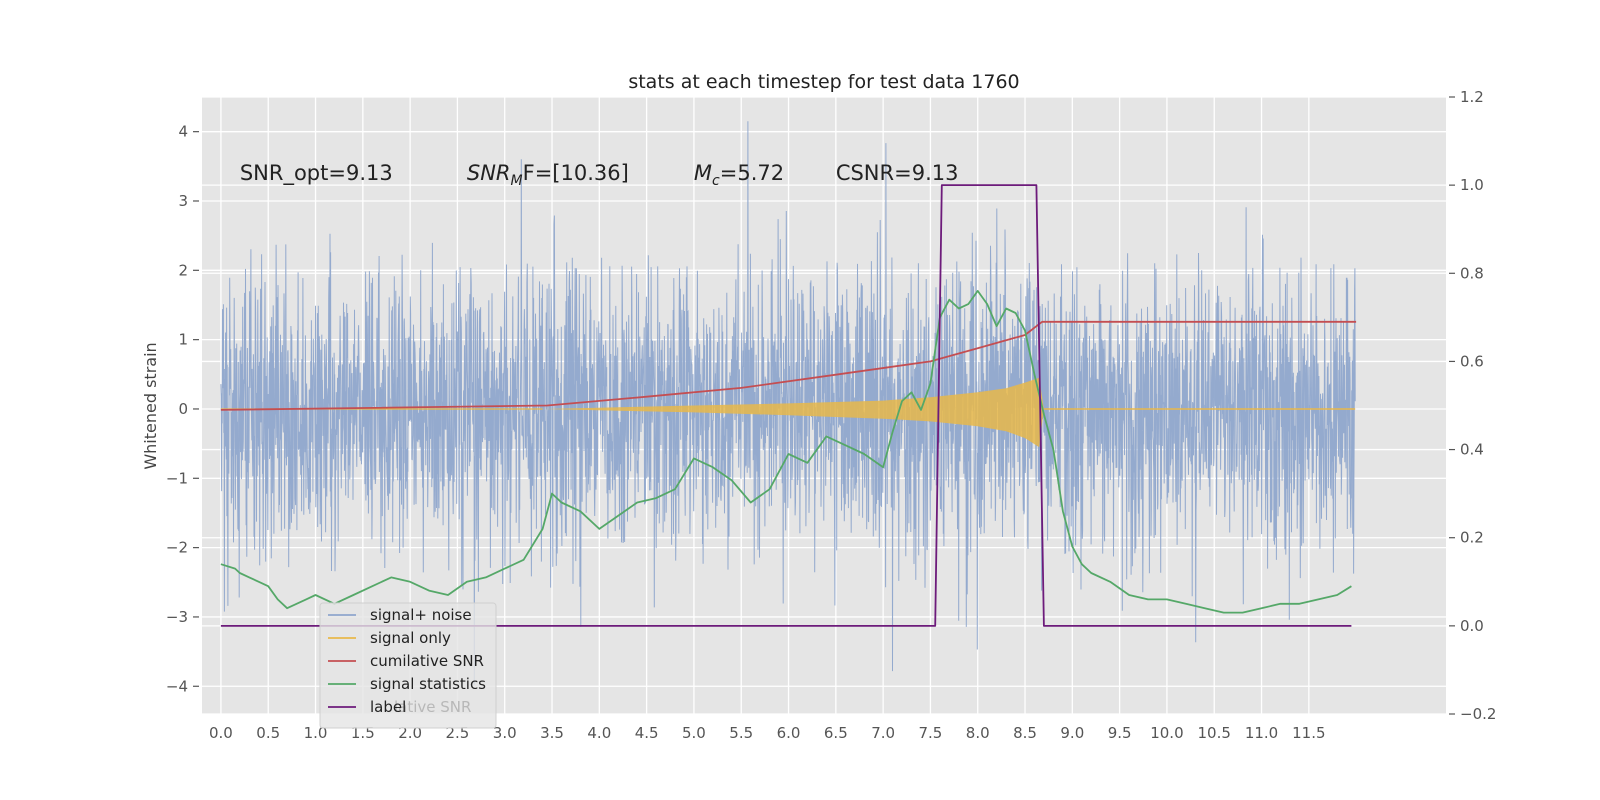  Describe the element at coordinates (150, 405) in the screenshot. I see `y-axis-title: Whitened strain` at that location.